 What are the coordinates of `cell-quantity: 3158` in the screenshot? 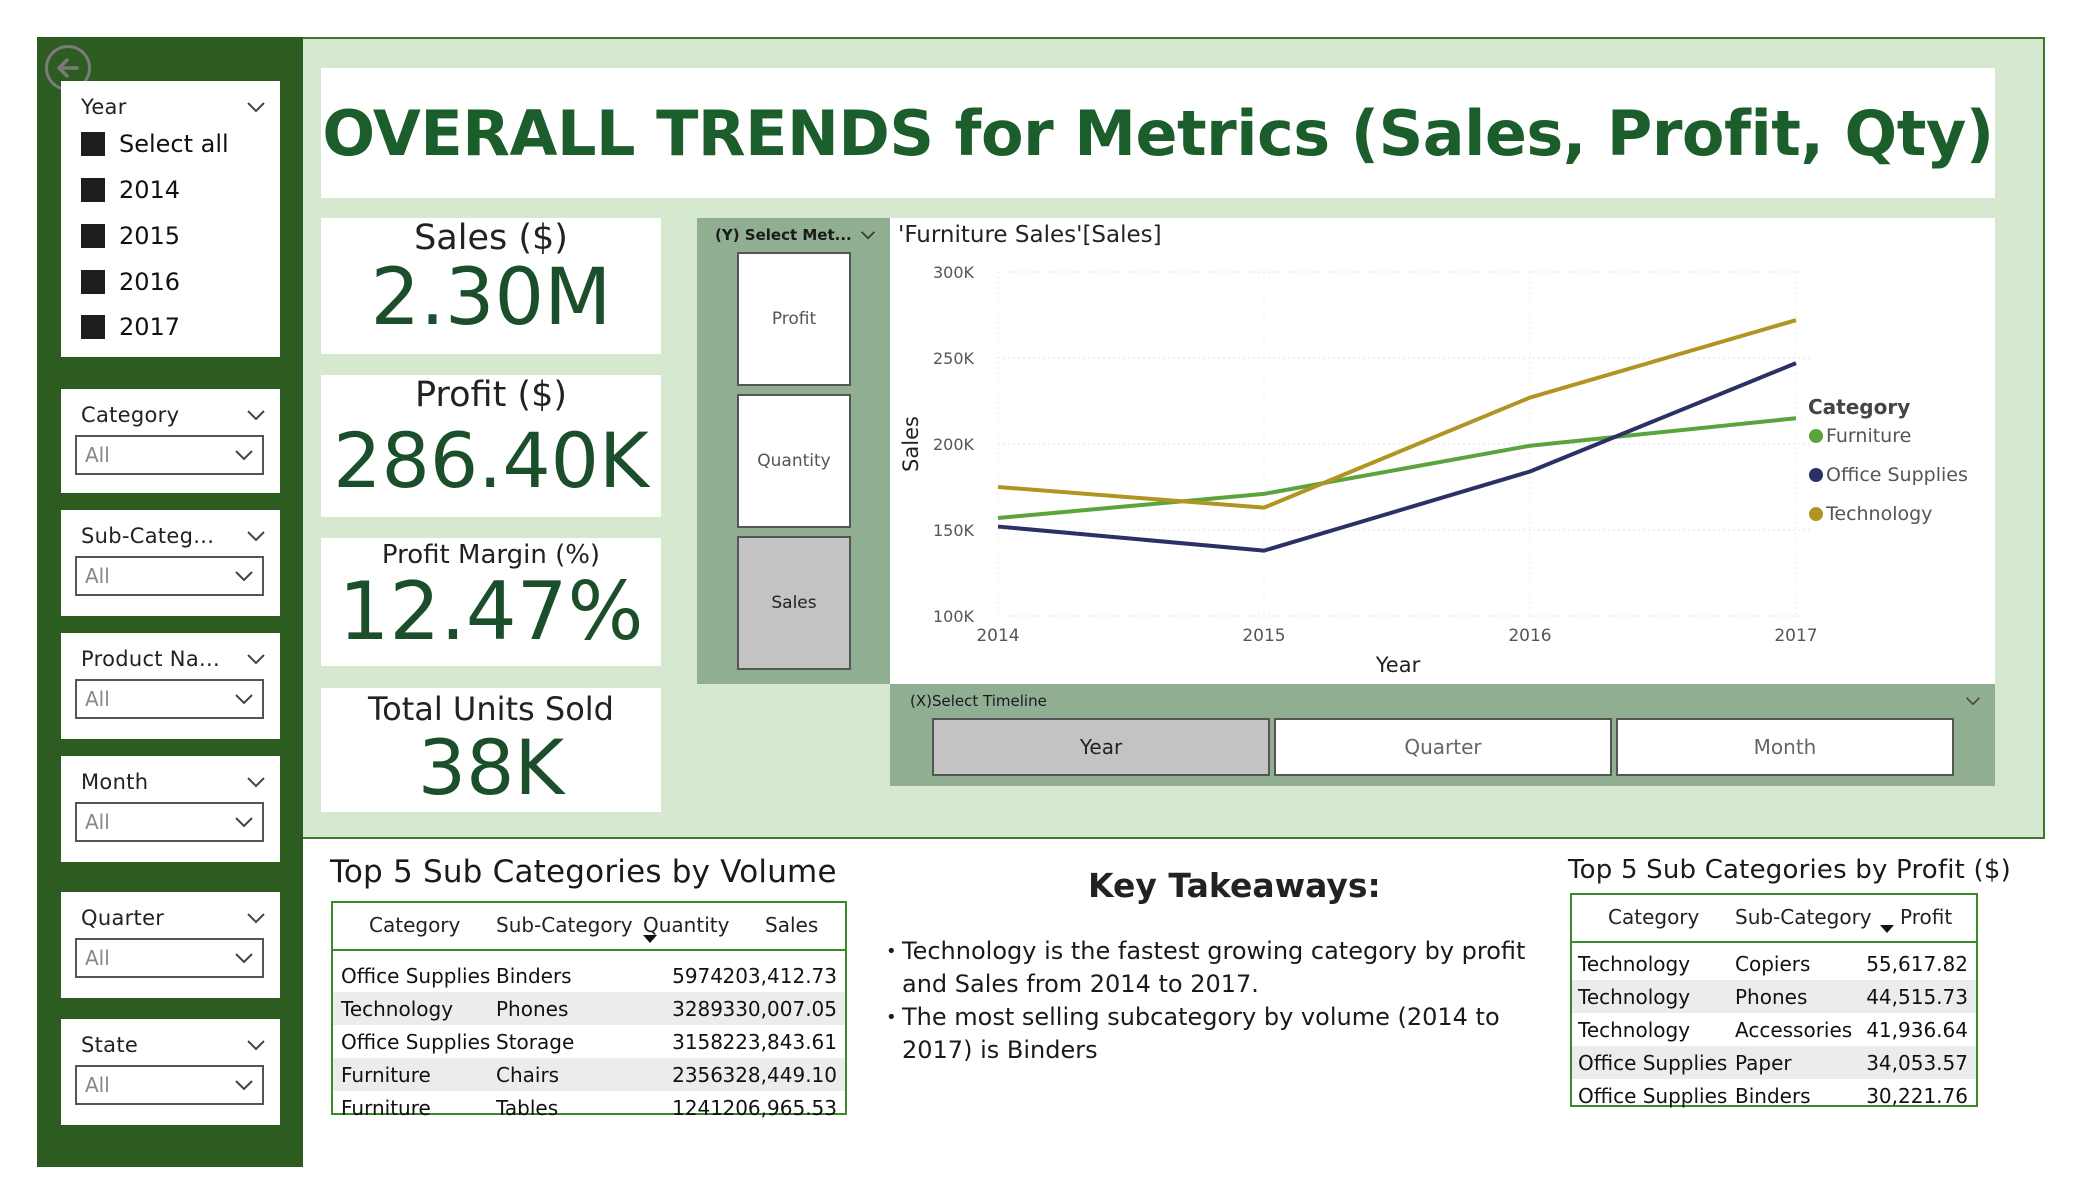 It's located at (697, 1042).